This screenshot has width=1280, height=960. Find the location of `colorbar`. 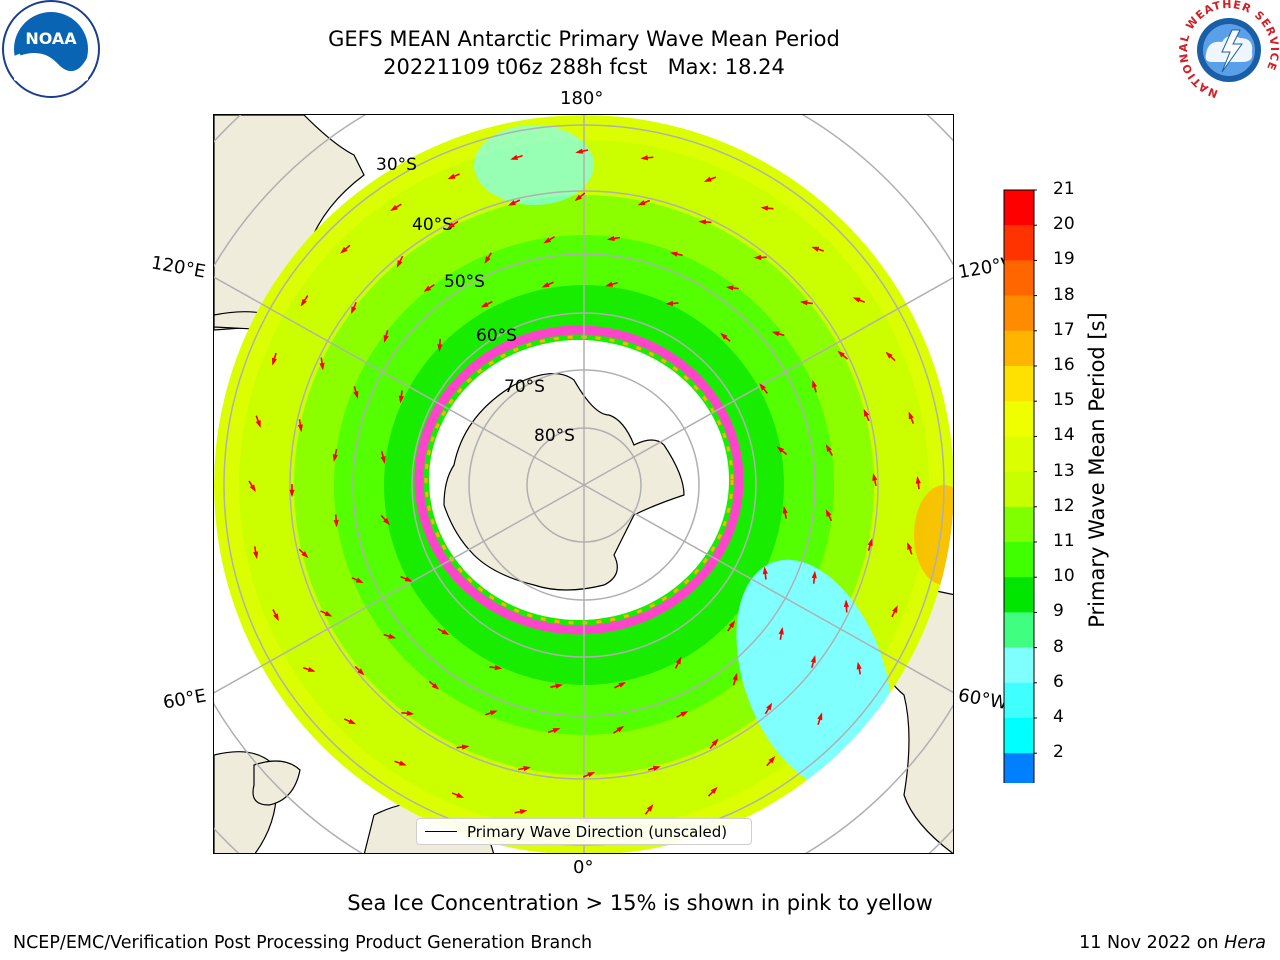

colorbar is located at coordinates (1020, 486).